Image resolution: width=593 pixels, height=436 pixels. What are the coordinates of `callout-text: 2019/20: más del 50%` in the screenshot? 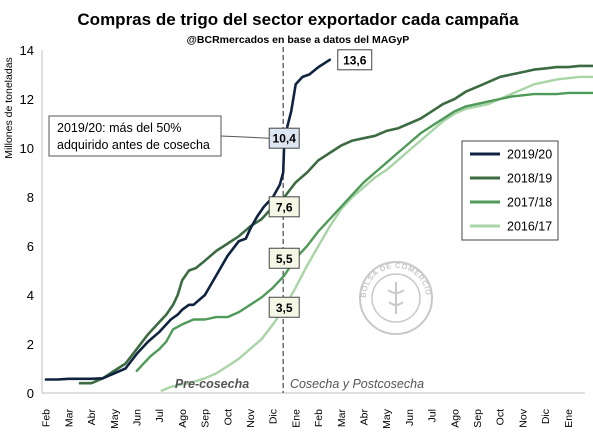 It's located at (119, 128).